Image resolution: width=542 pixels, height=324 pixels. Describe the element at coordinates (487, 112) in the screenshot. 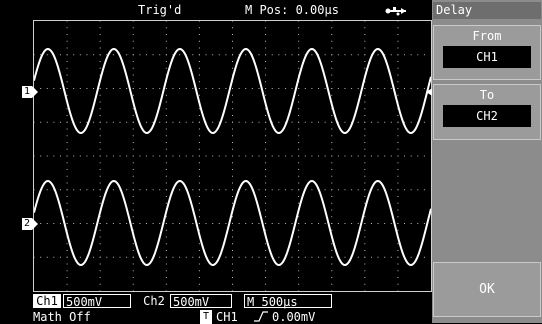

I see `to-option-button: To CH2` at that location.